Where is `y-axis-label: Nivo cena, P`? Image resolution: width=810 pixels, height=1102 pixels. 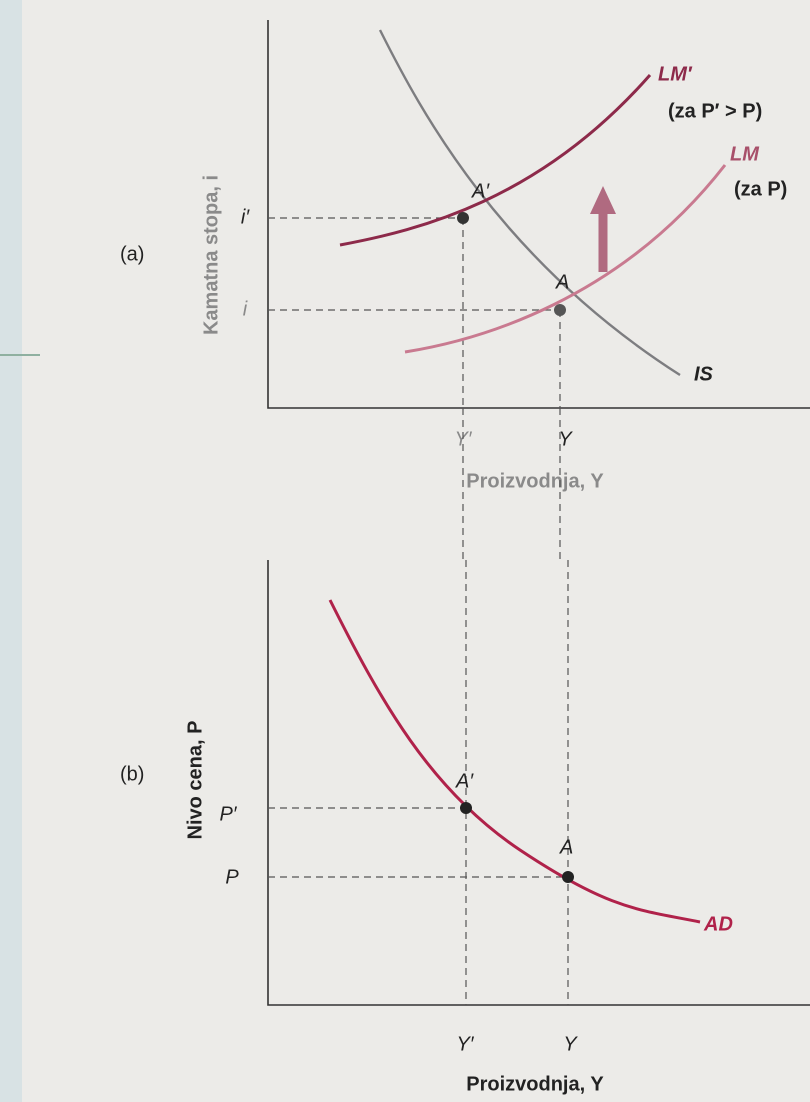
y-axis-label: Nivo cena, P is located at coordinates (195, 780).